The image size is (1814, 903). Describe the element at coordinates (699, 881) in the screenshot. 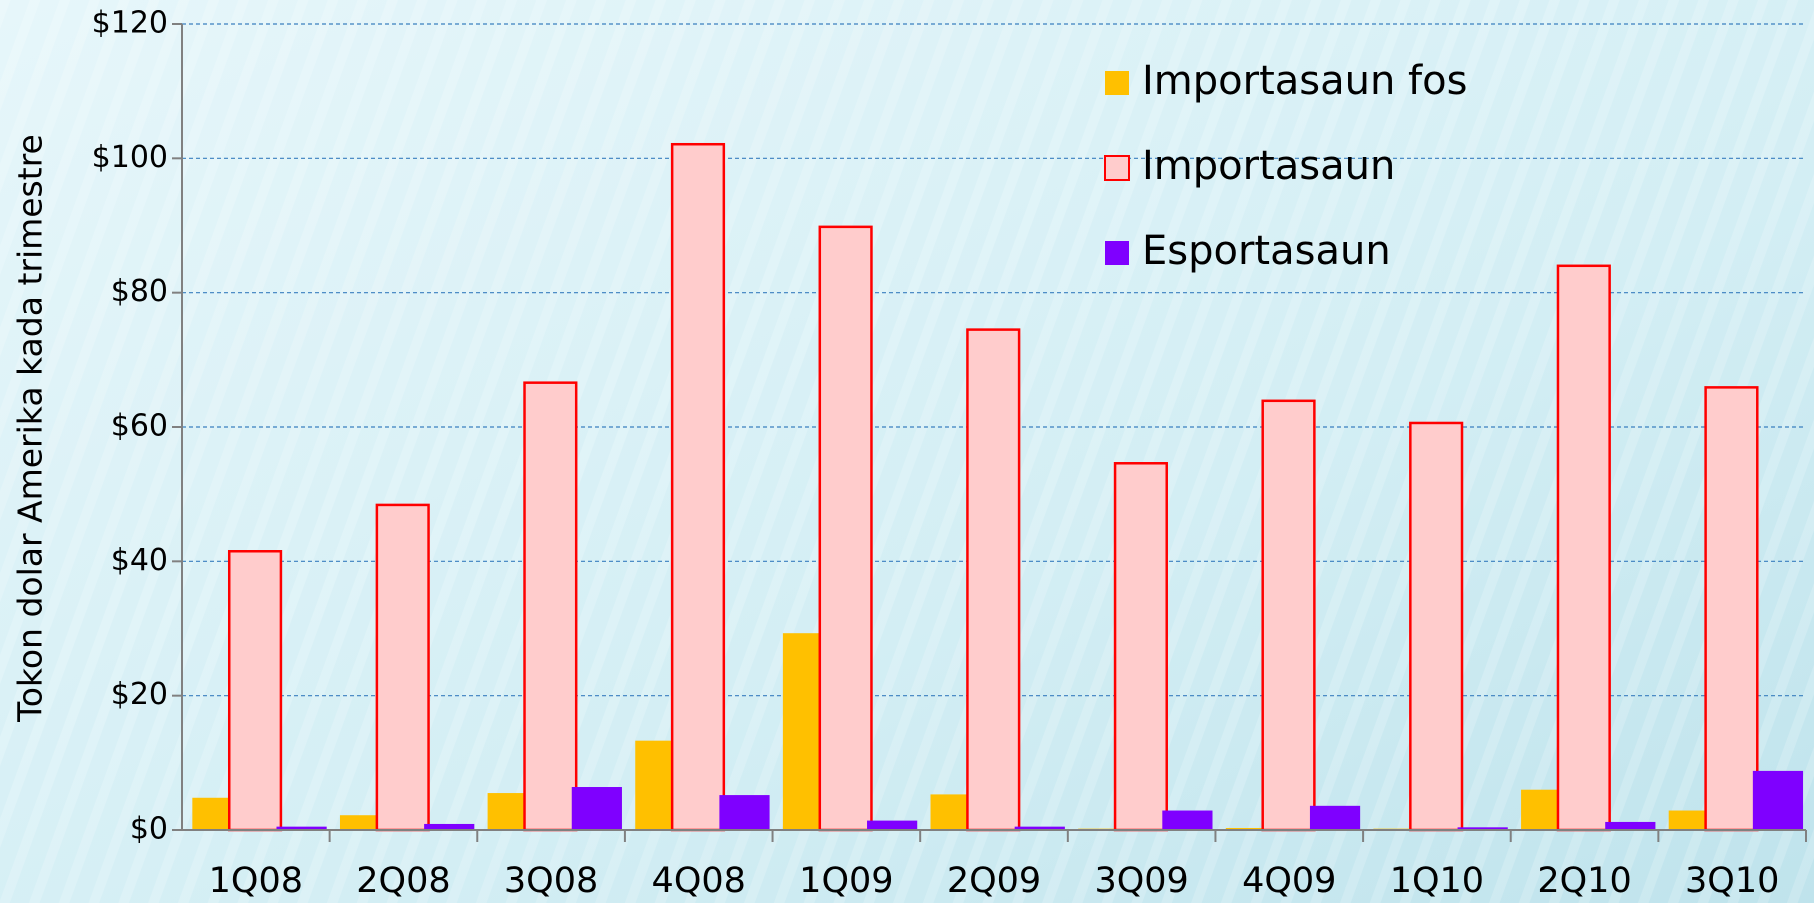

I see `x-tick-label: 4Q08` at that location.